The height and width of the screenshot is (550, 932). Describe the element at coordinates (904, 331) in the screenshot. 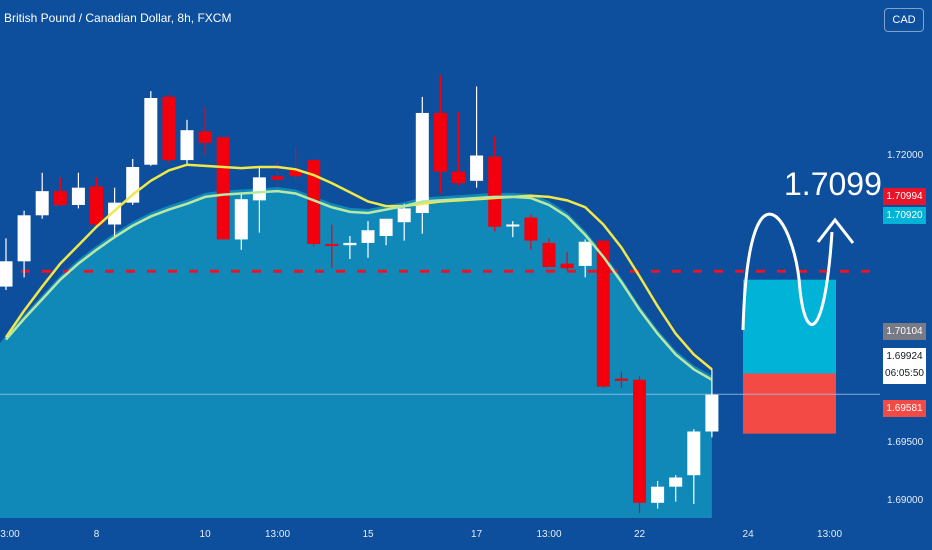

I see `ma-price-label: 1.70104` at that location.